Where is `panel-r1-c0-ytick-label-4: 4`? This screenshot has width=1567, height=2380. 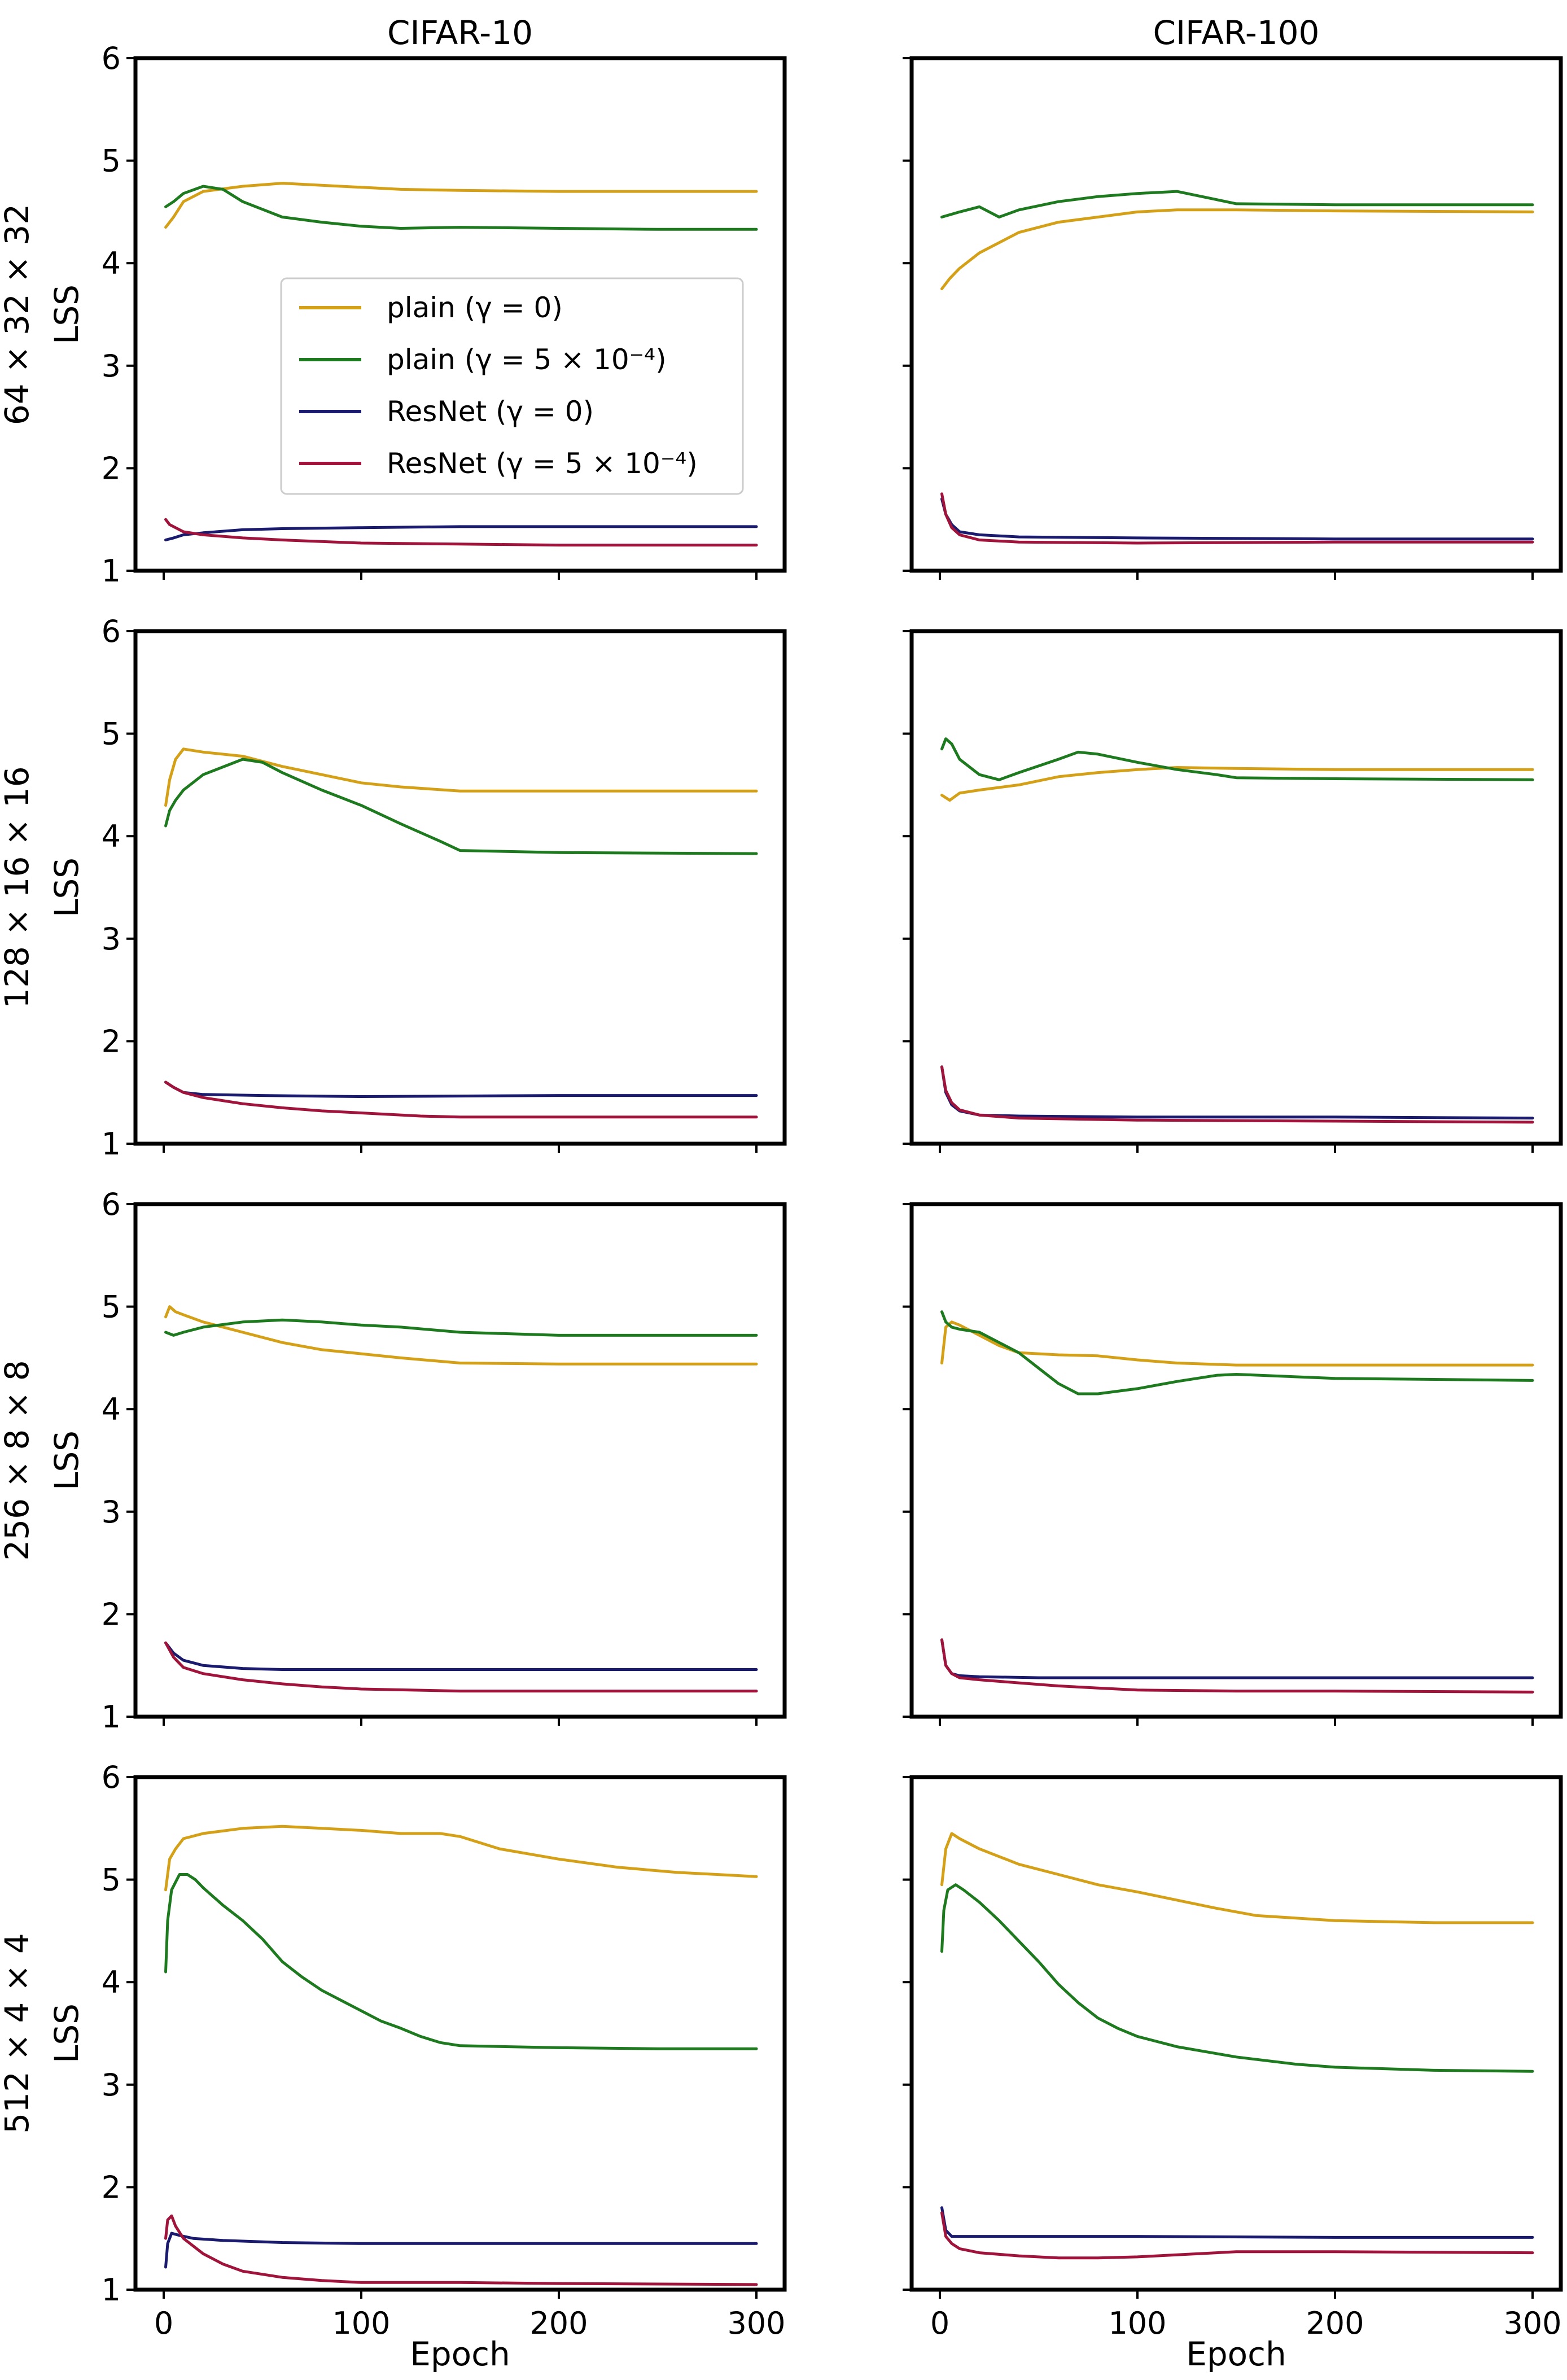 panel-r1-c0-ytick-label-4: 4 is located at coordinates (112, 836).